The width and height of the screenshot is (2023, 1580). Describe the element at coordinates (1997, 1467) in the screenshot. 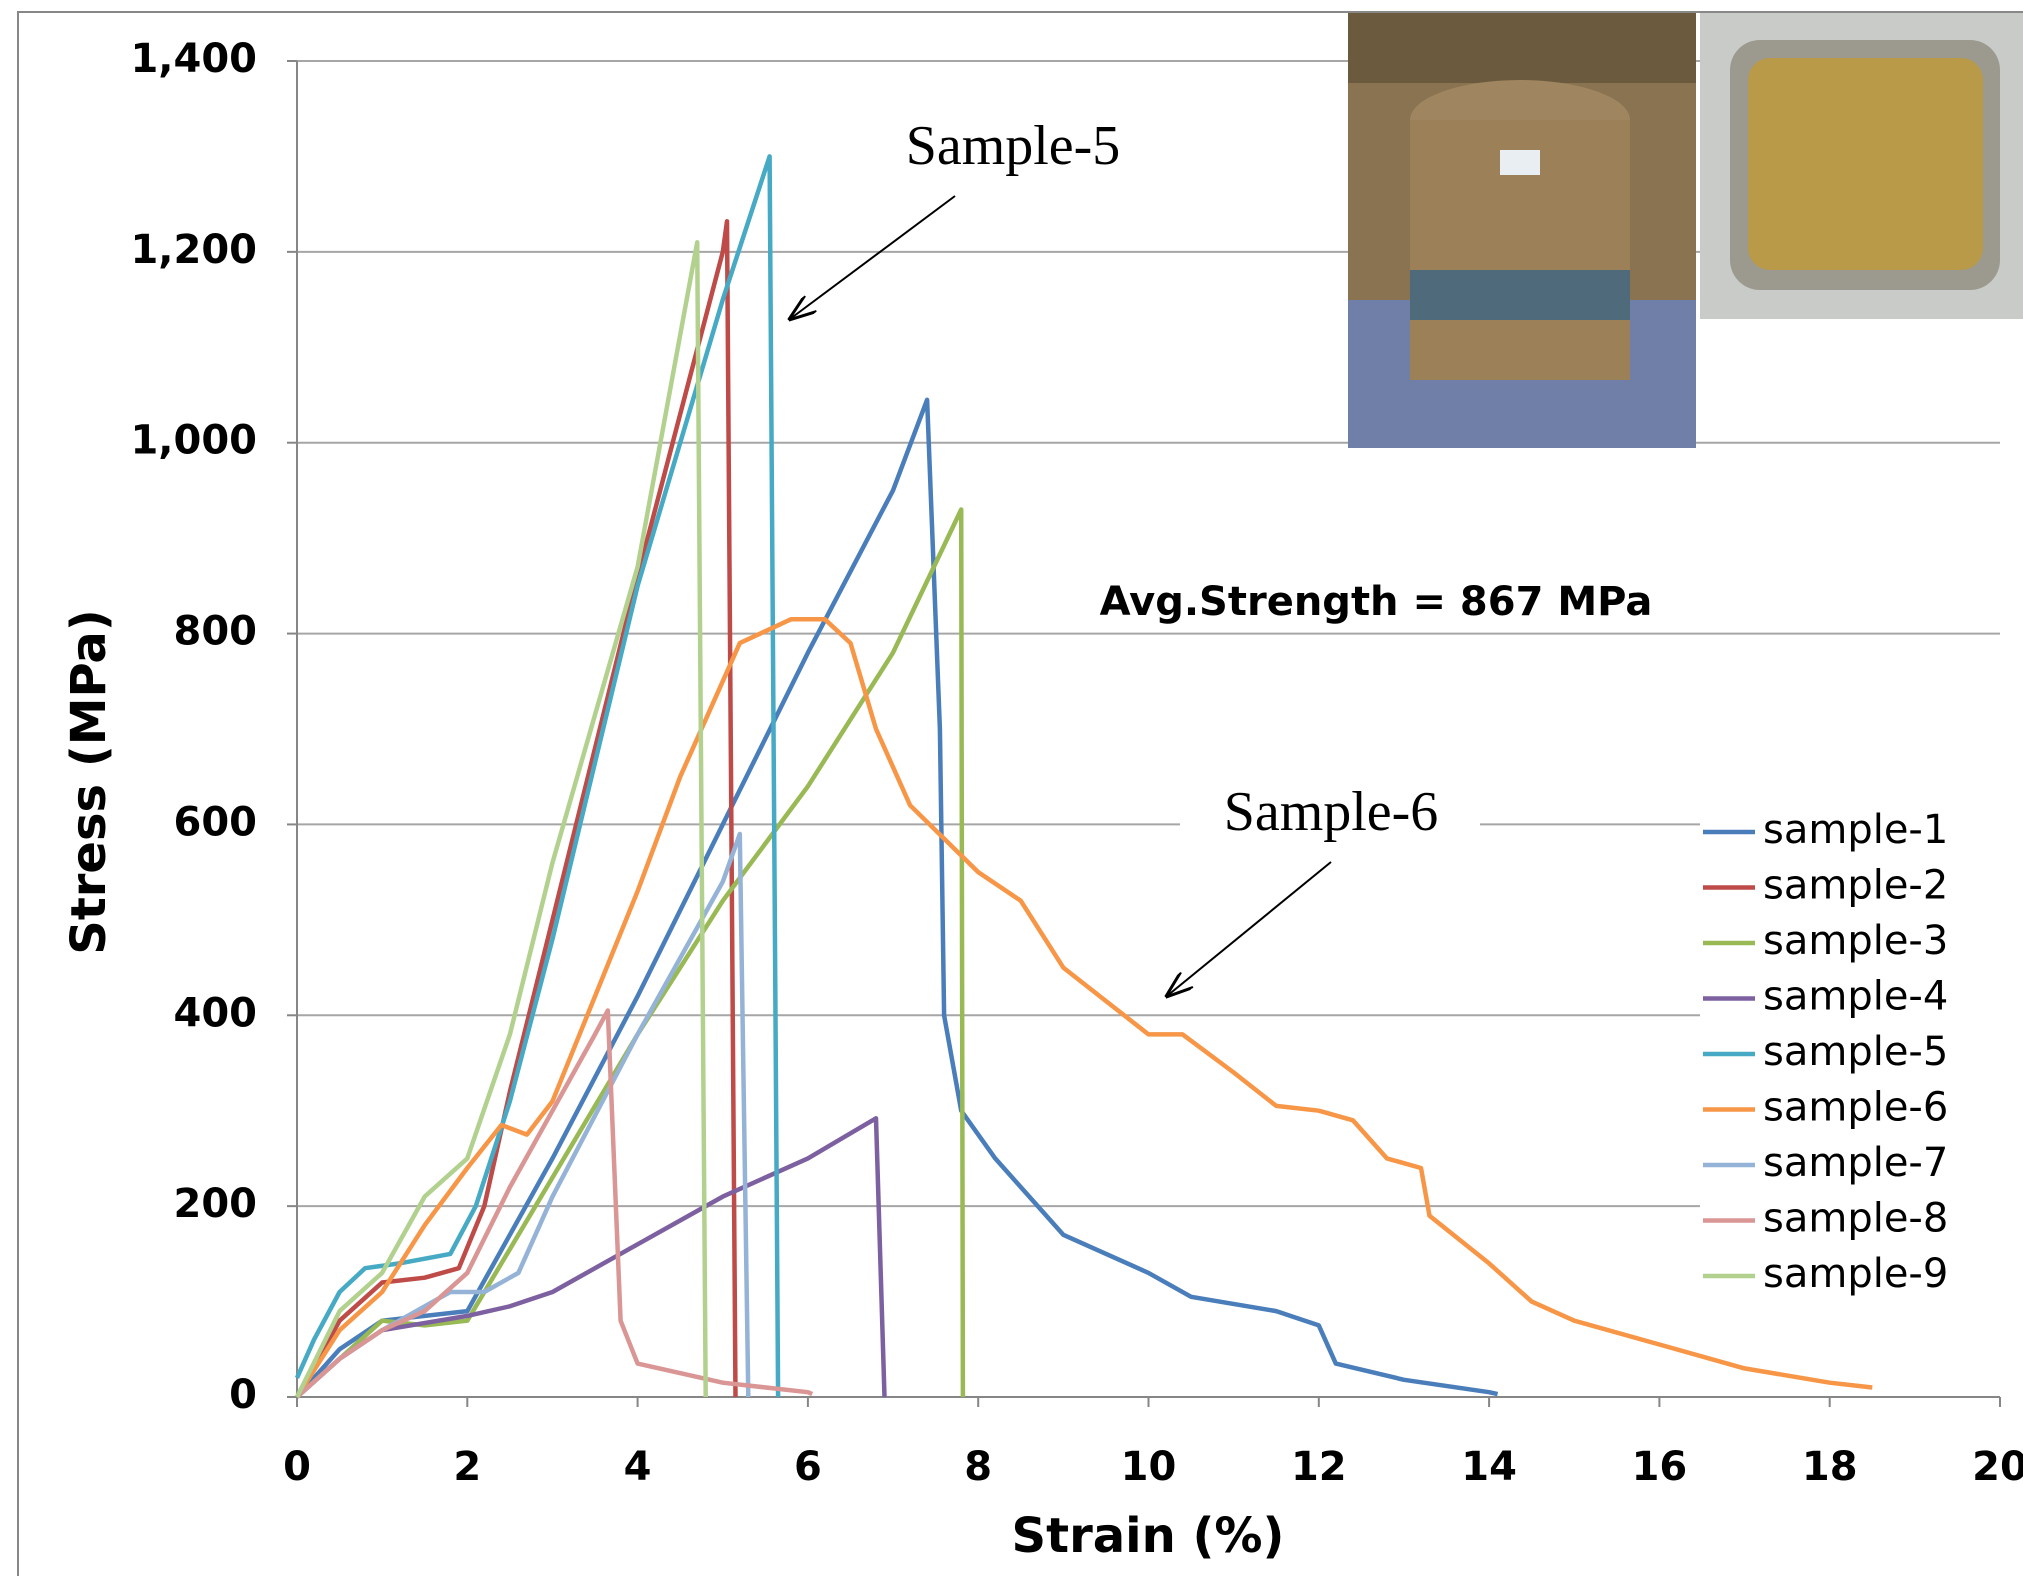

I see `x-tick-label: 20` at that location.